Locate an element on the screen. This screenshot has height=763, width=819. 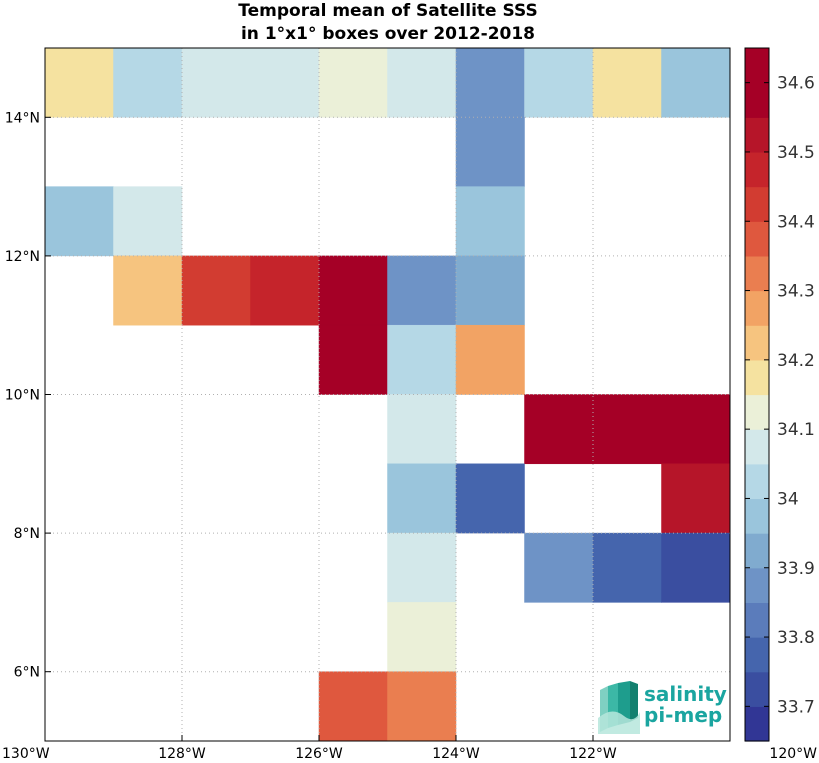
colorbar-tick-label: 34.1 is located at coordinates (796, 430).